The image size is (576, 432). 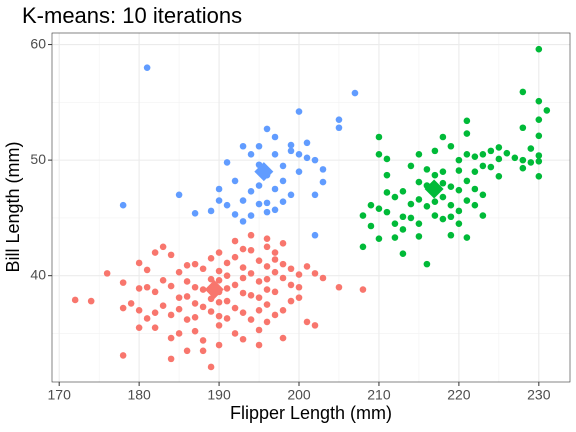 What do you see at coordinates (539, 395) in the screenshot?
I see `x-tick-label: 230` at bounding box center [539, 395].